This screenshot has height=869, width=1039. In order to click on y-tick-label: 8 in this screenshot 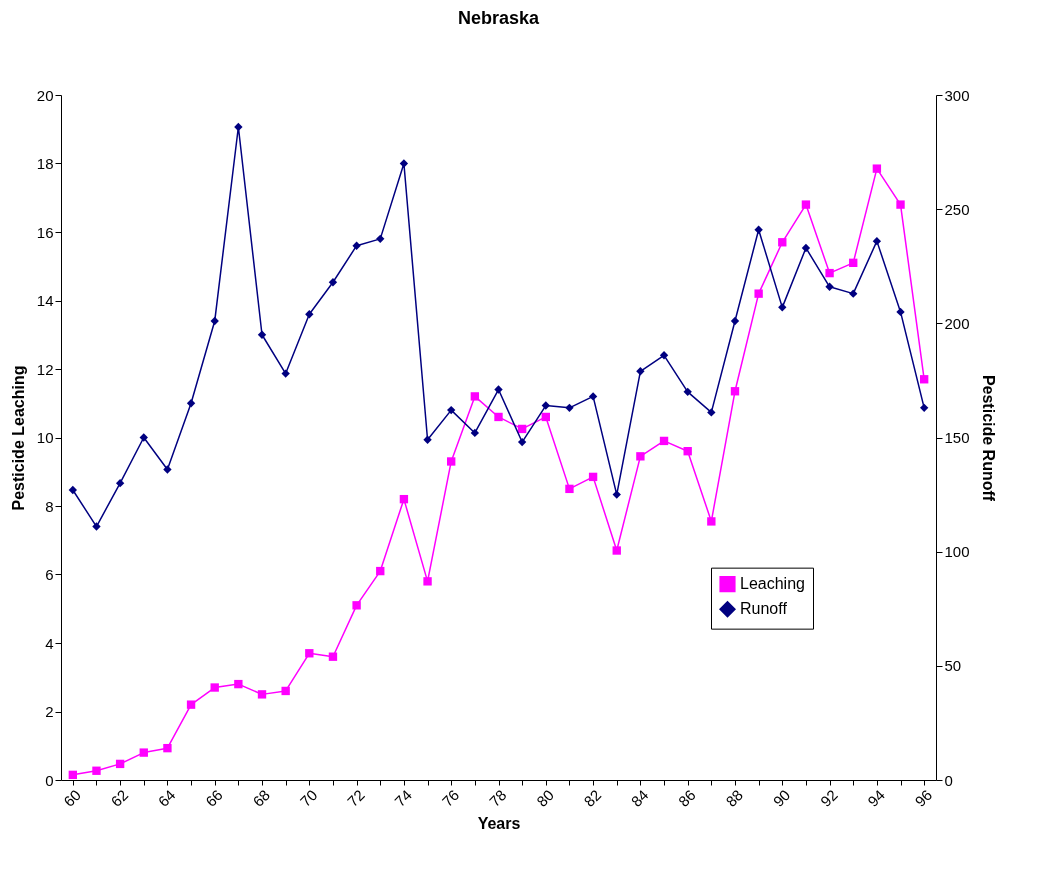, I will do `click(49, 506)`.